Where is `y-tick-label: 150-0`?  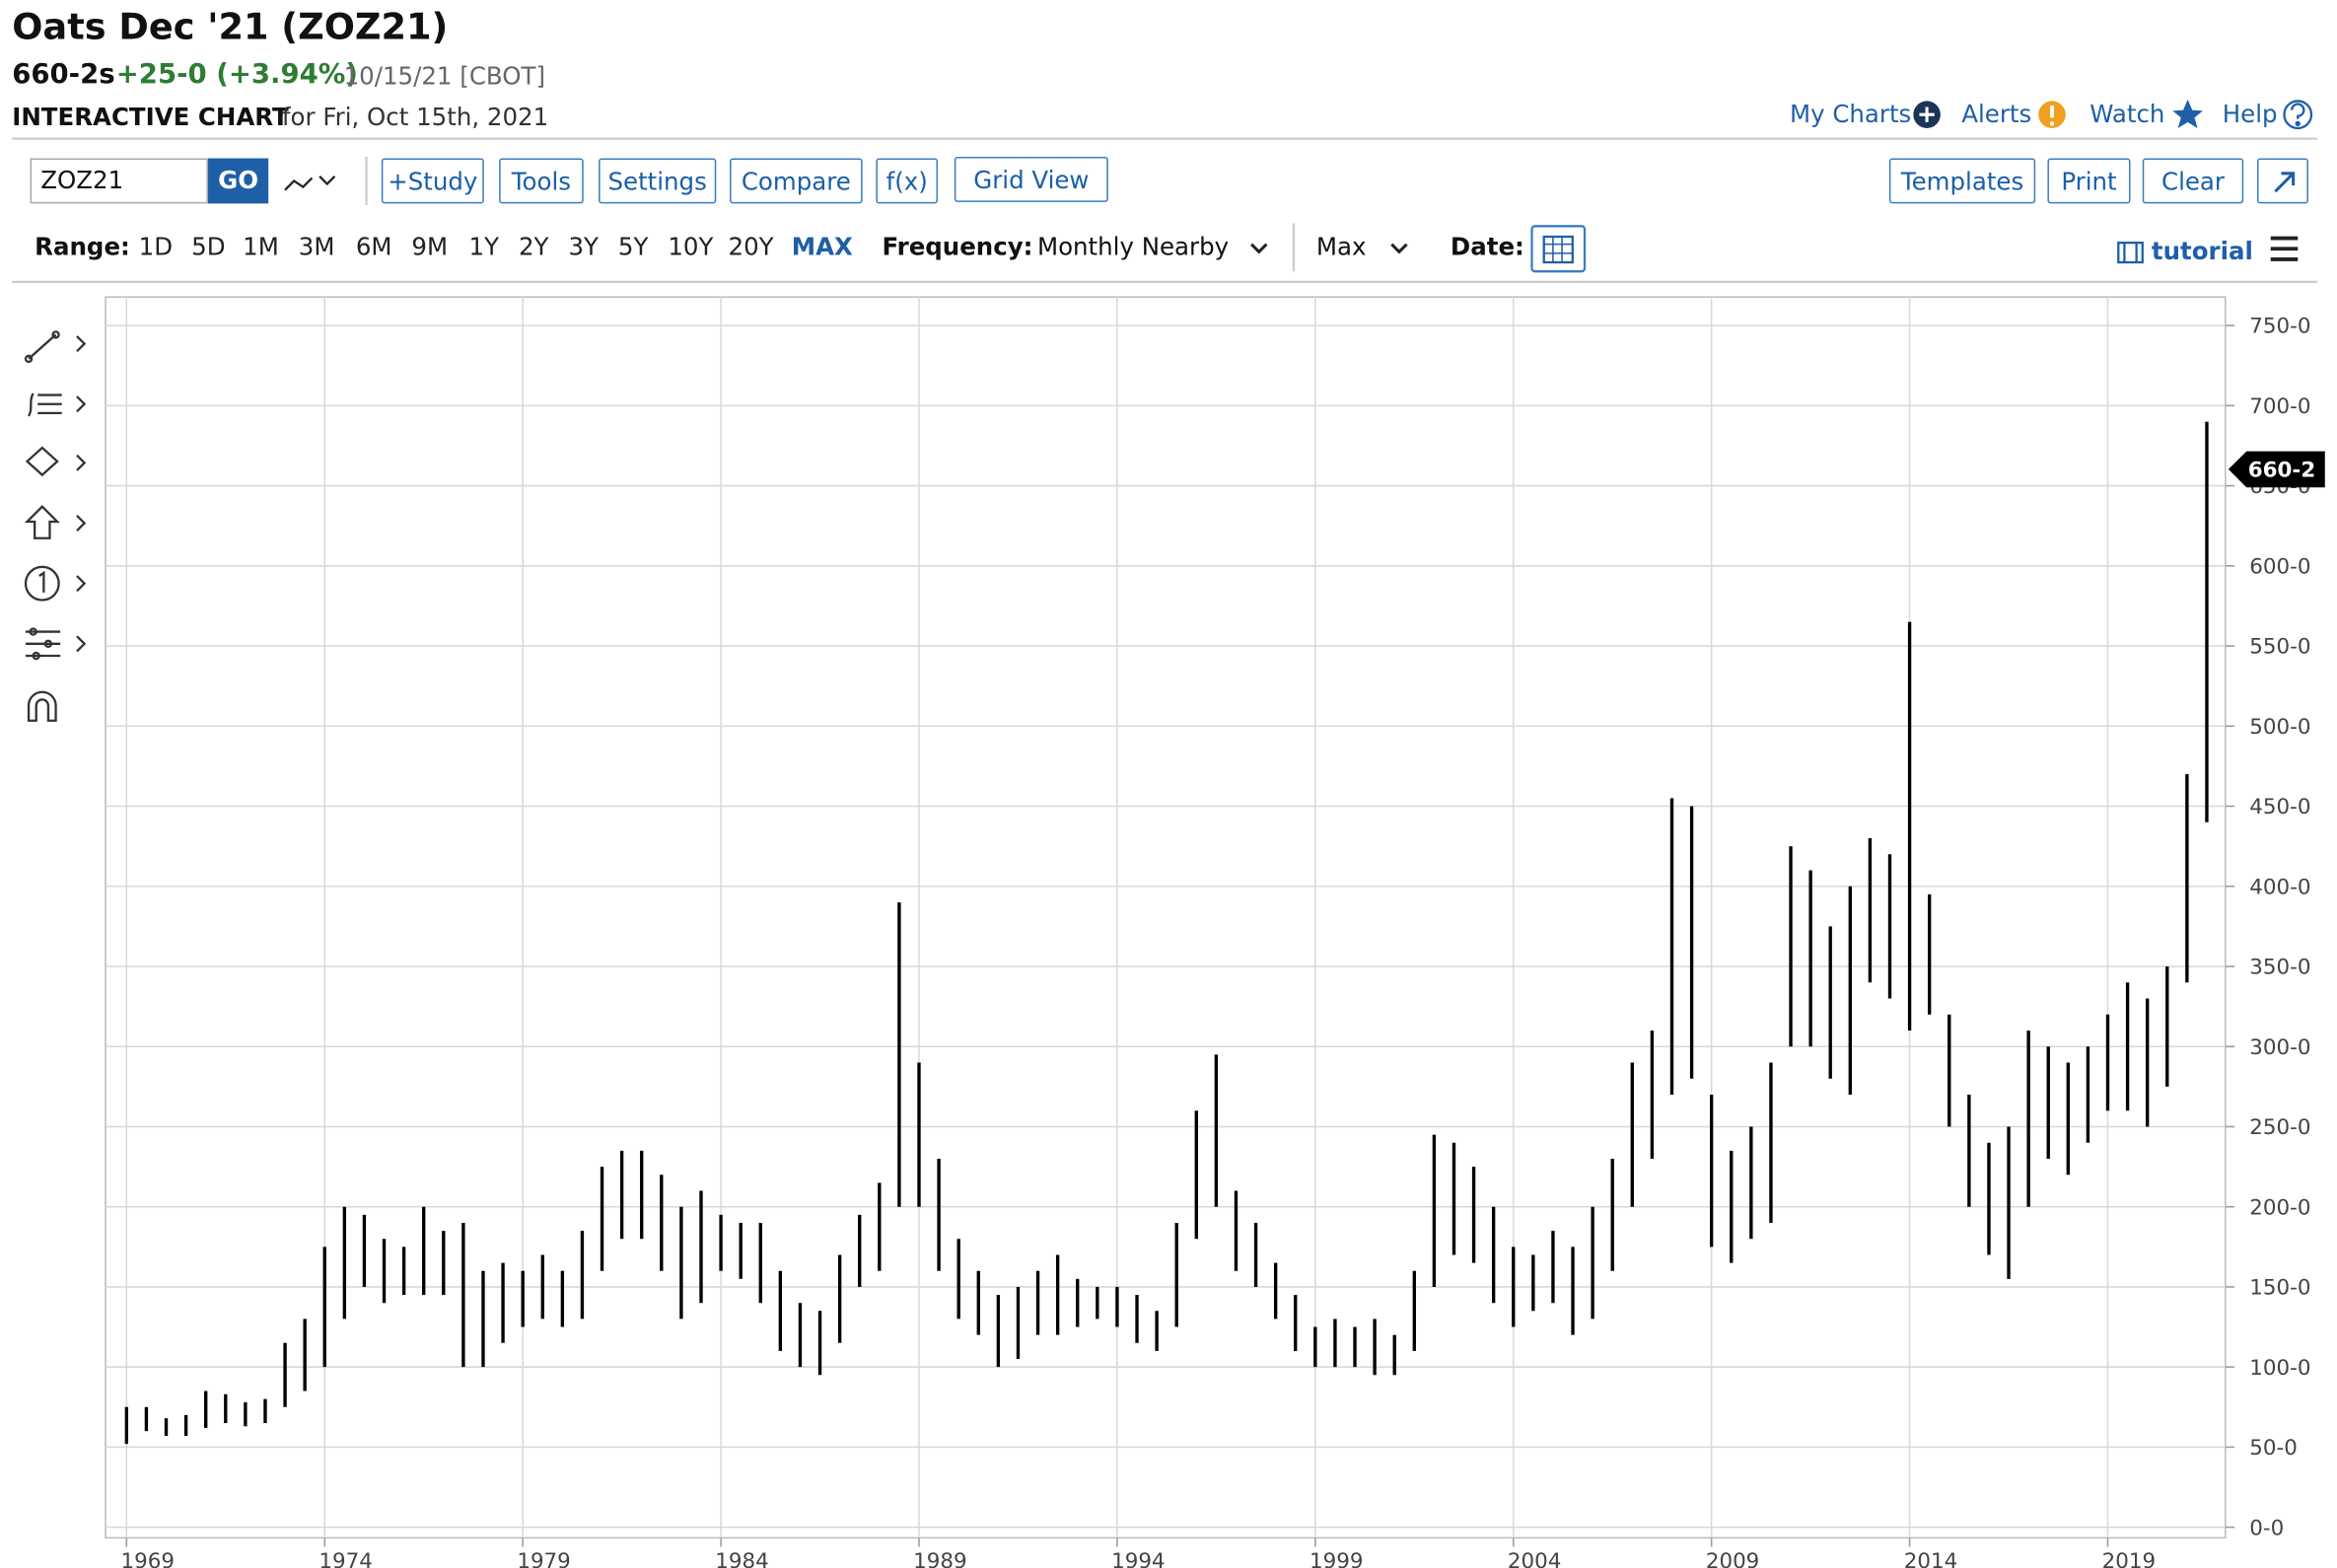 y-tick-label: 150-0 is located at coordinates (2280, 1288).